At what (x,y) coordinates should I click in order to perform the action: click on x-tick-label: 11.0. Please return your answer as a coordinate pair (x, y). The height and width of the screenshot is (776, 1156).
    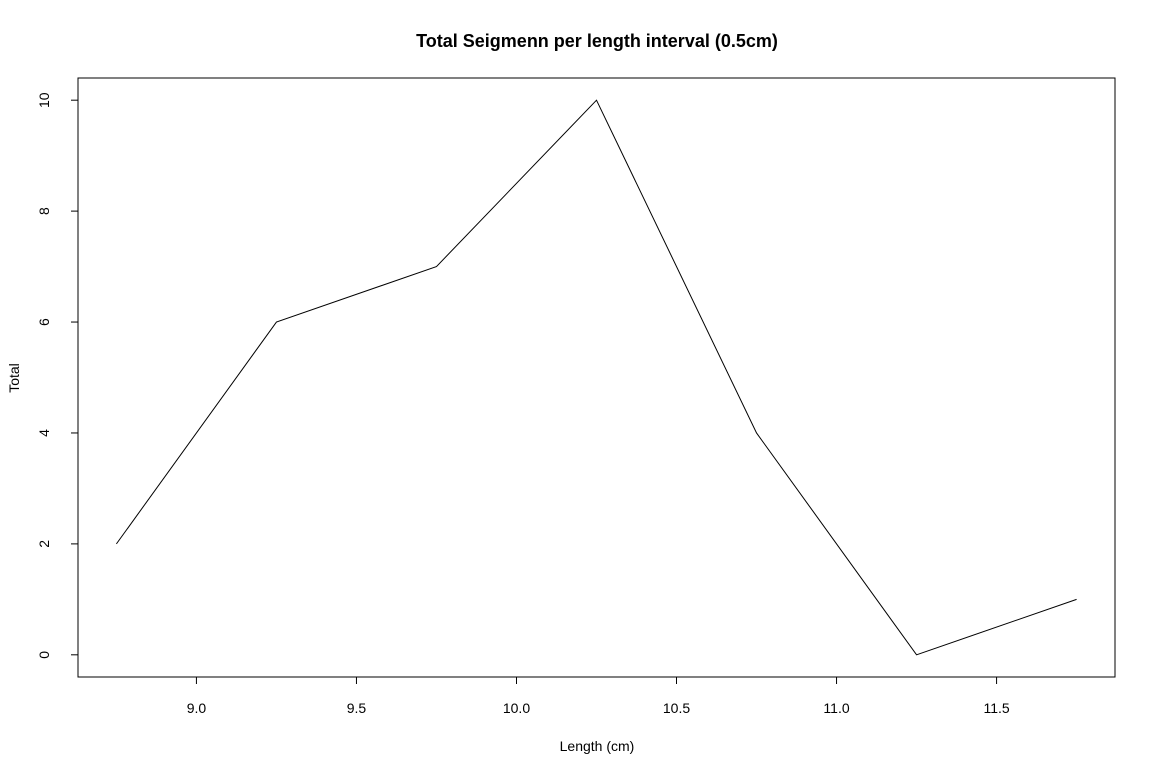
    Looking at the image, I should click on (836, 708).